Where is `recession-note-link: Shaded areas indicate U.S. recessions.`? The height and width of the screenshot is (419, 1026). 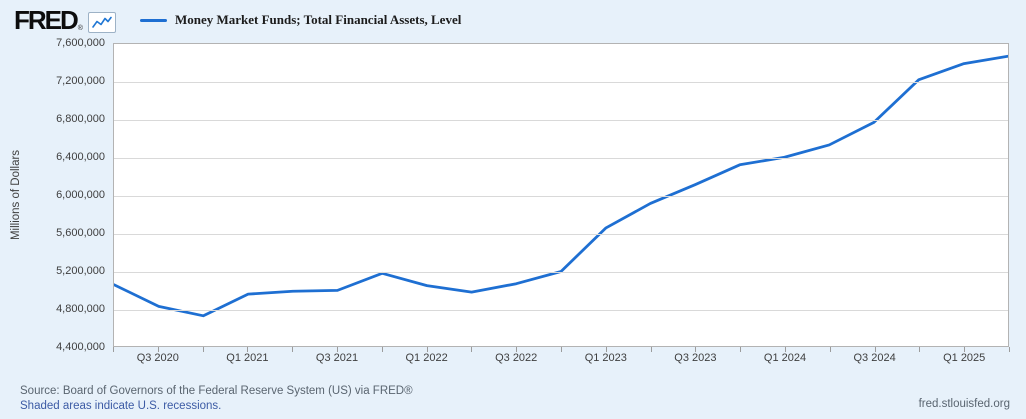 recession-note-link: Shaded areas indicate U.S. recessions. is located at coordinates (121, 405).